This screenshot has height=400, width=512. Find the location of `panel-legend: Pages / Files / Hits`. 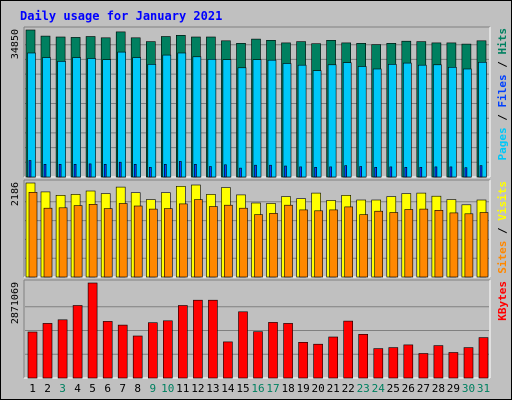

panel-legend: Pages / Files / Hits is located at coordinates (502, 94).